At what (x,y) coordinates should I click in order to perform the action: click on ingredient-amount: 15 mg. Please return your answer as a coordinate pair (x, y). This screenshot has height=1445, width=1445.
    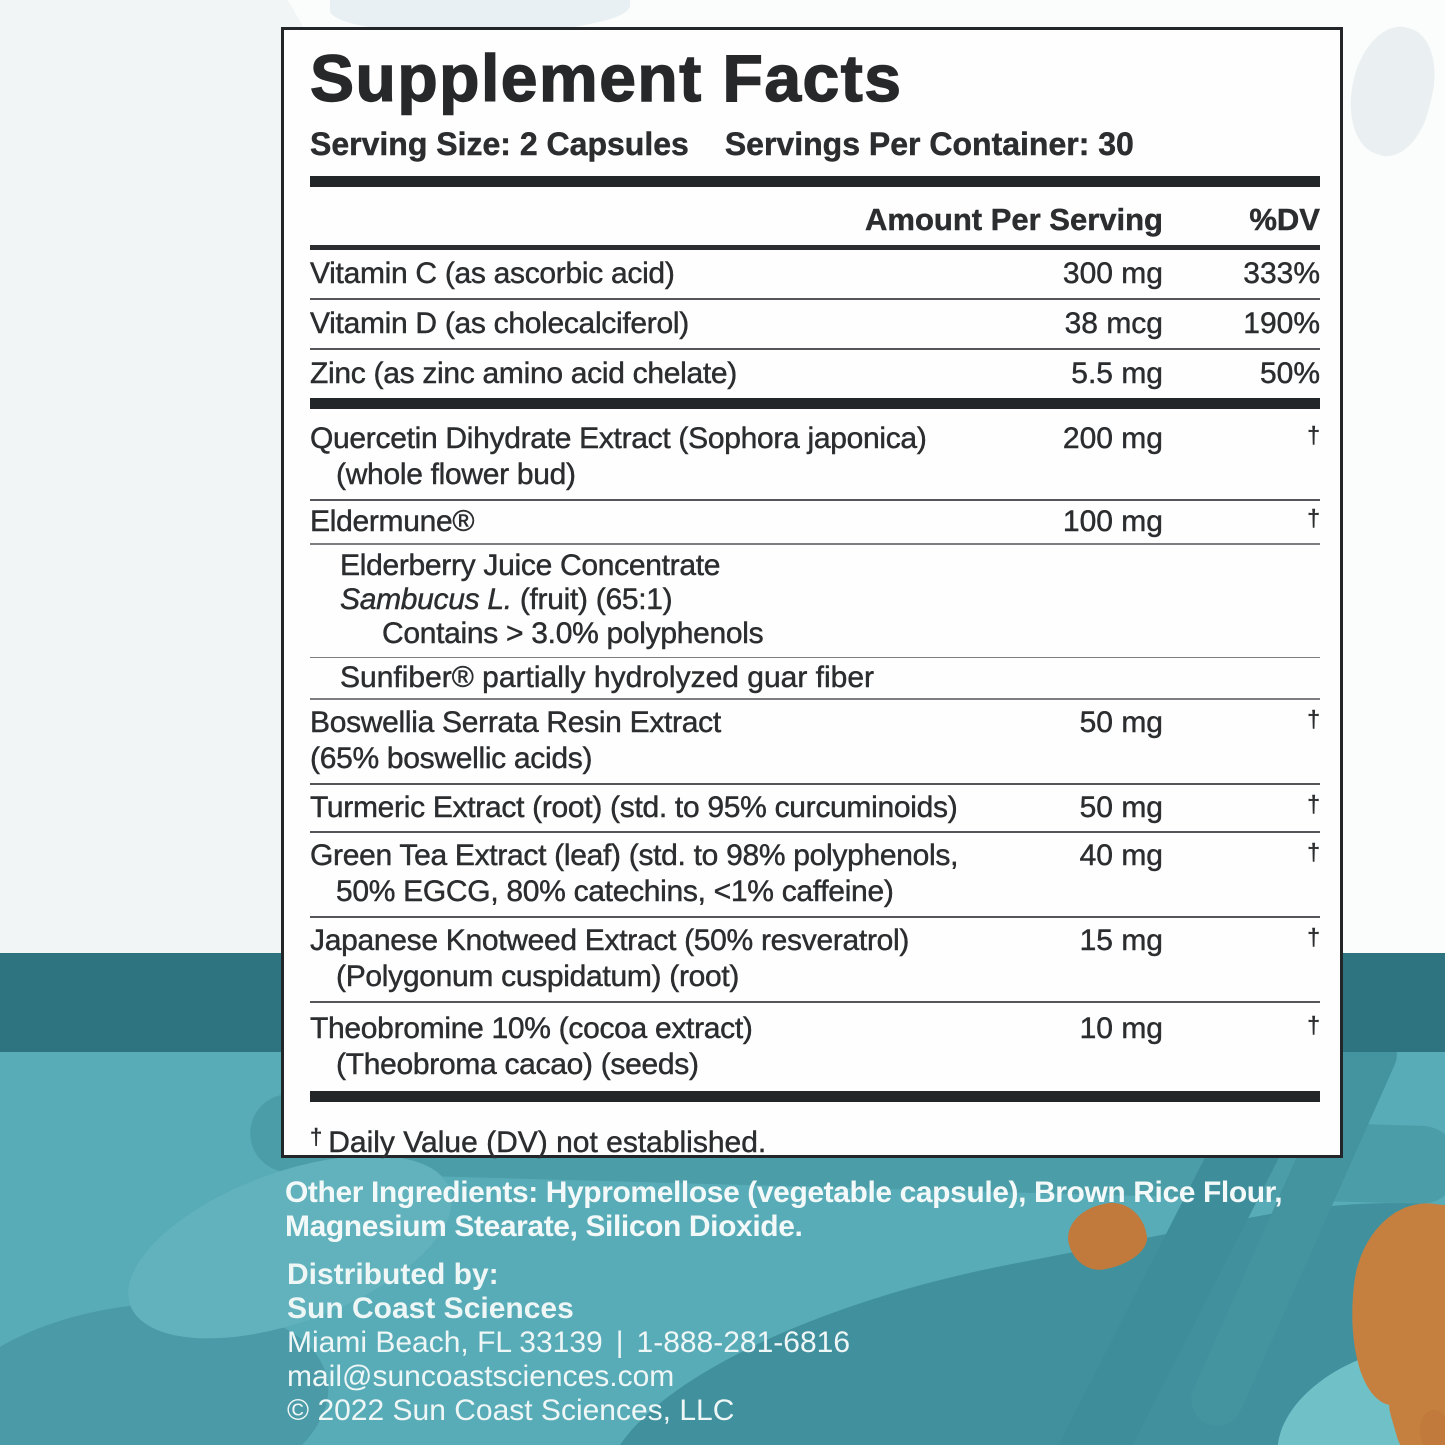
    Looking at the image, I should click on (1121, 940).